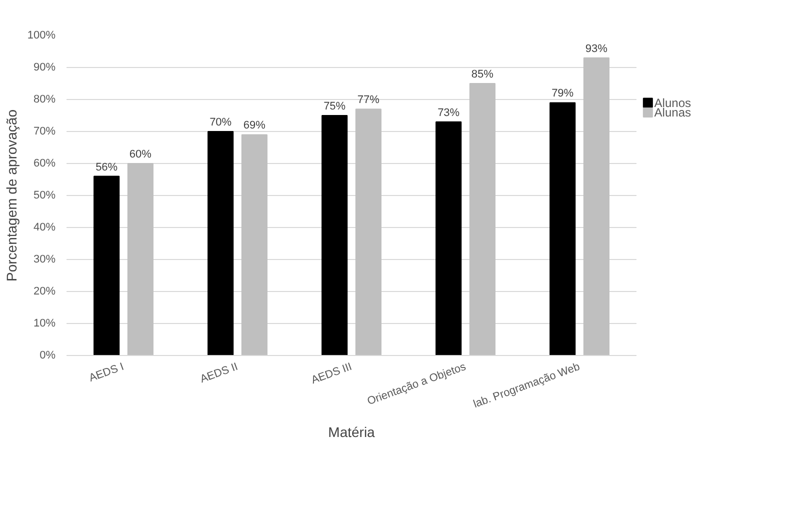 This screenshot has height=528, width=791. What do you see at coordinates (140, 154) in the screenshot?
I see `data-label: 60%` at bounding box center [140, 154].